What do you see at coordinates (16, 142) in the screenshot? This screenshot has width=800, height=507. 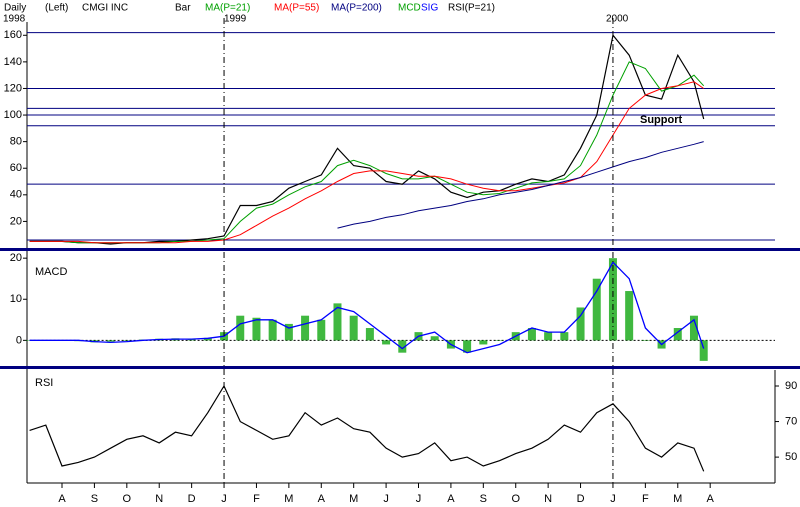 I see `y-tick-label: 80` at bounding box center [16, 142].